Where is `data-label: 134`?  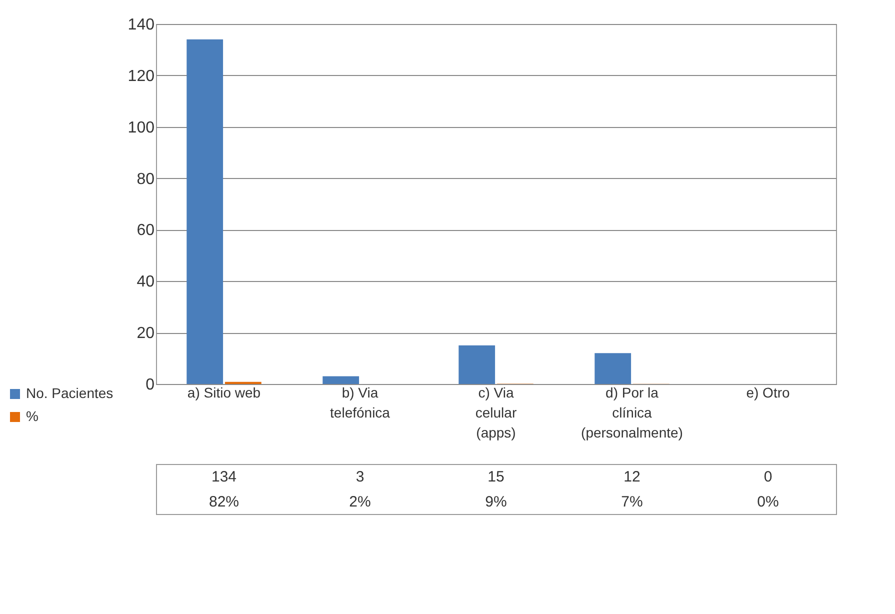 data-label: 134 is located at coordinates (224, 477).